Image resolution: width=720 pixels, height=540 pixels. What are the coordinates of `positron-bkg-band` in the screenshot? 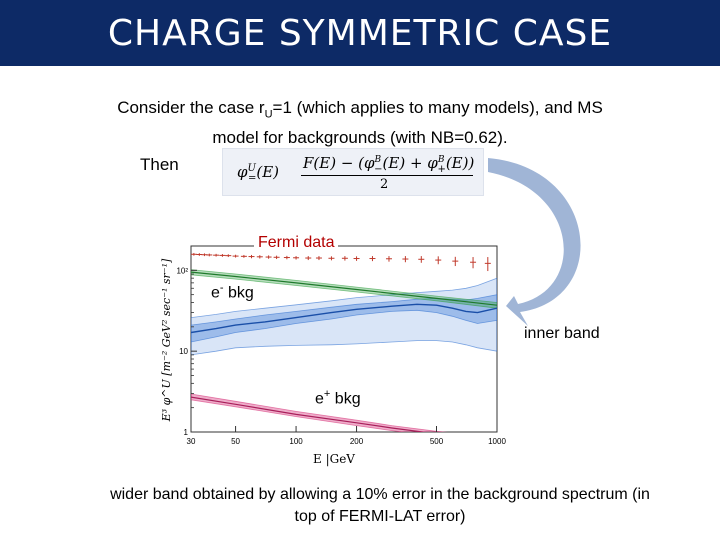 It's located at (319, 412).